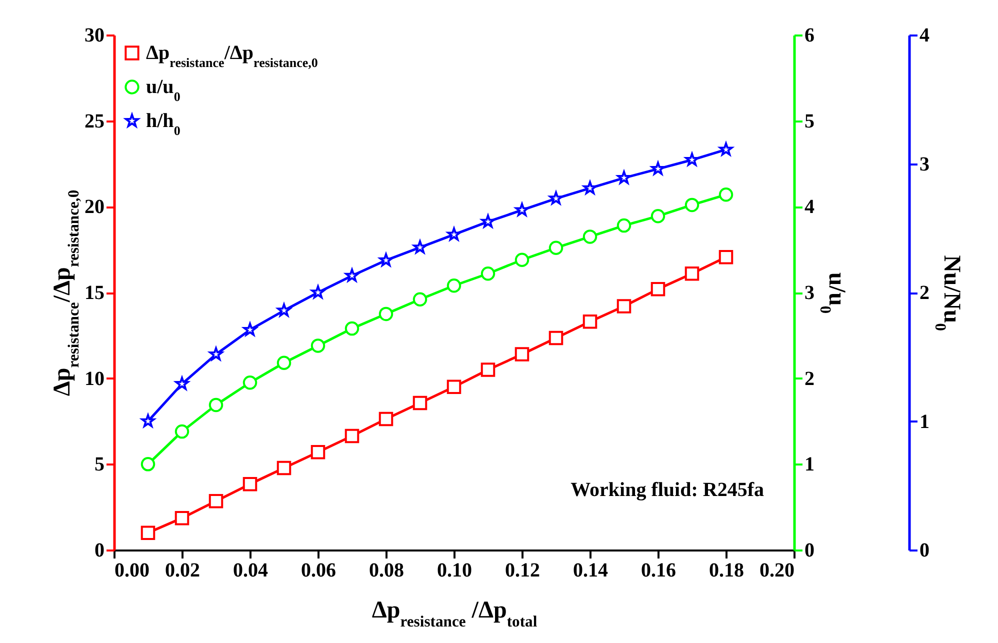 Image resolution: width=998 pixels, height=643 pixels. What do you see at coordinates (658, 571) in the screenshot?
I see `x-tick-label: 0.16` at bounding box center [658, 571].